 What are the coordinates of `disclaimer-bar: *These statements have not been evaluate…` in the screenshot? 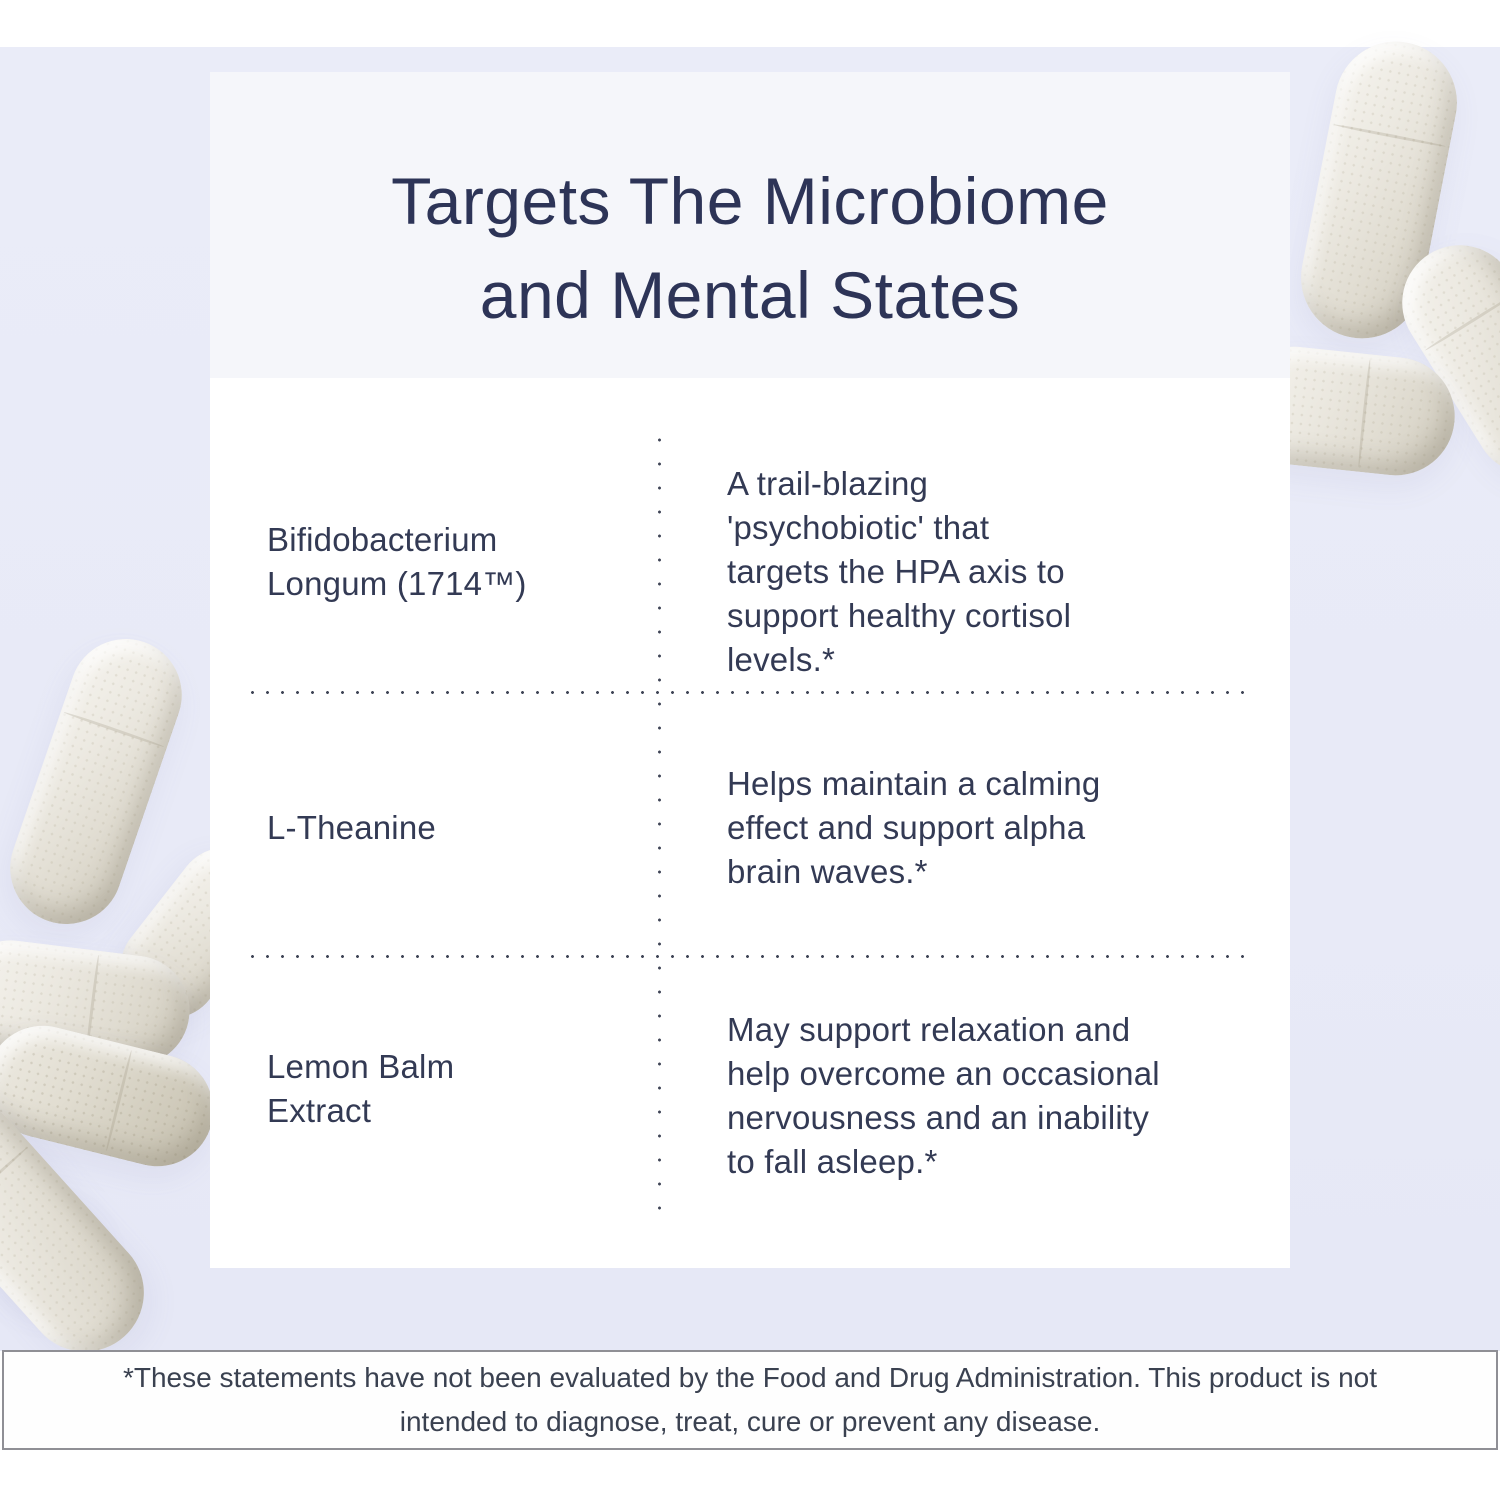 It's located at (750, 1400).